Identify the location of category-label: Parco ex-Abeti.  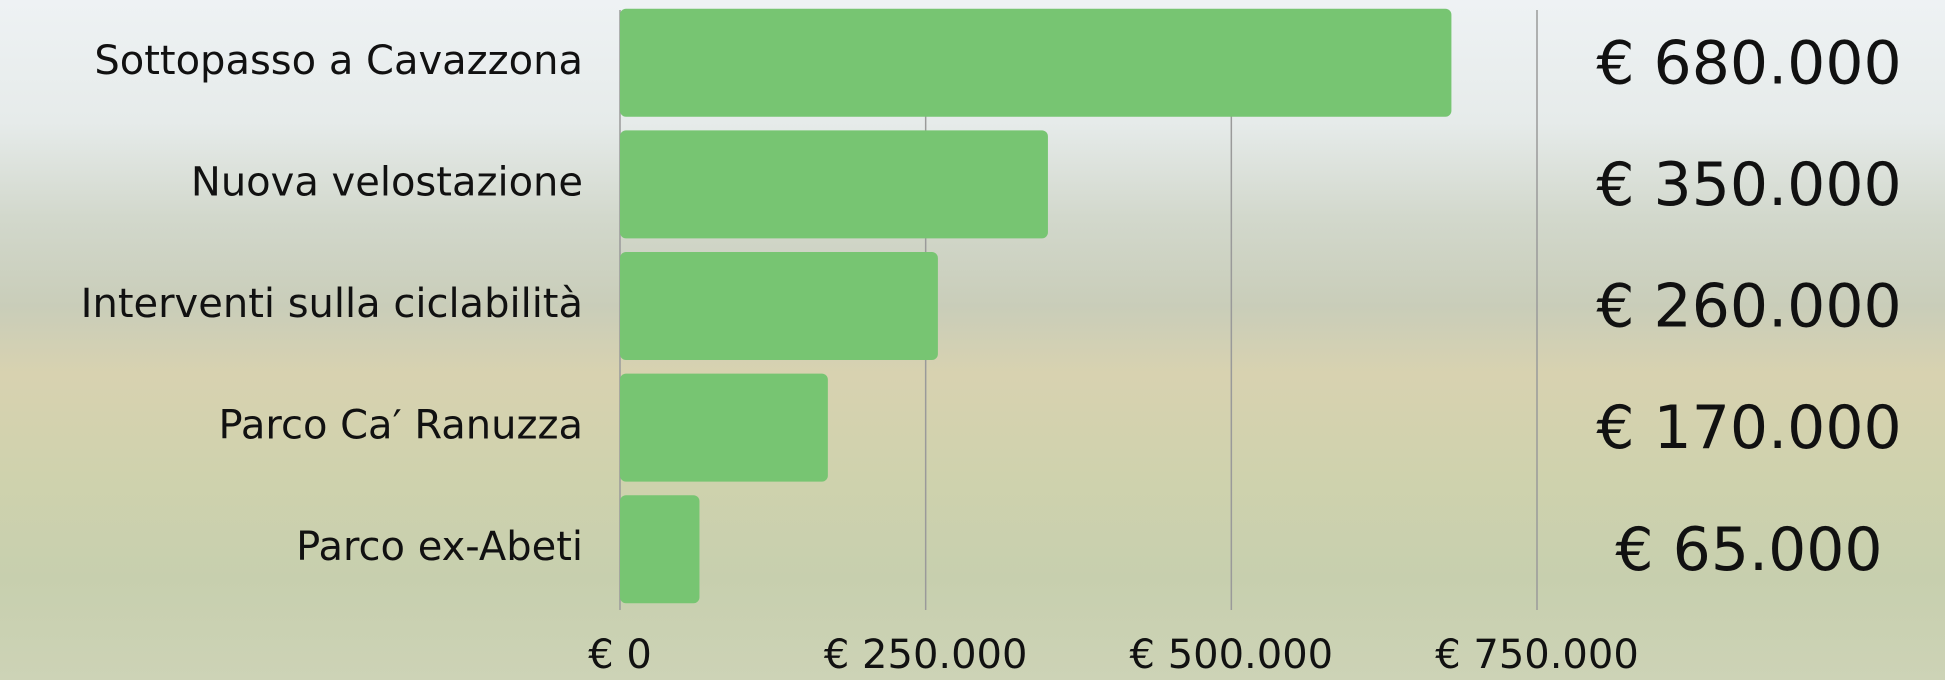
(439, 547).